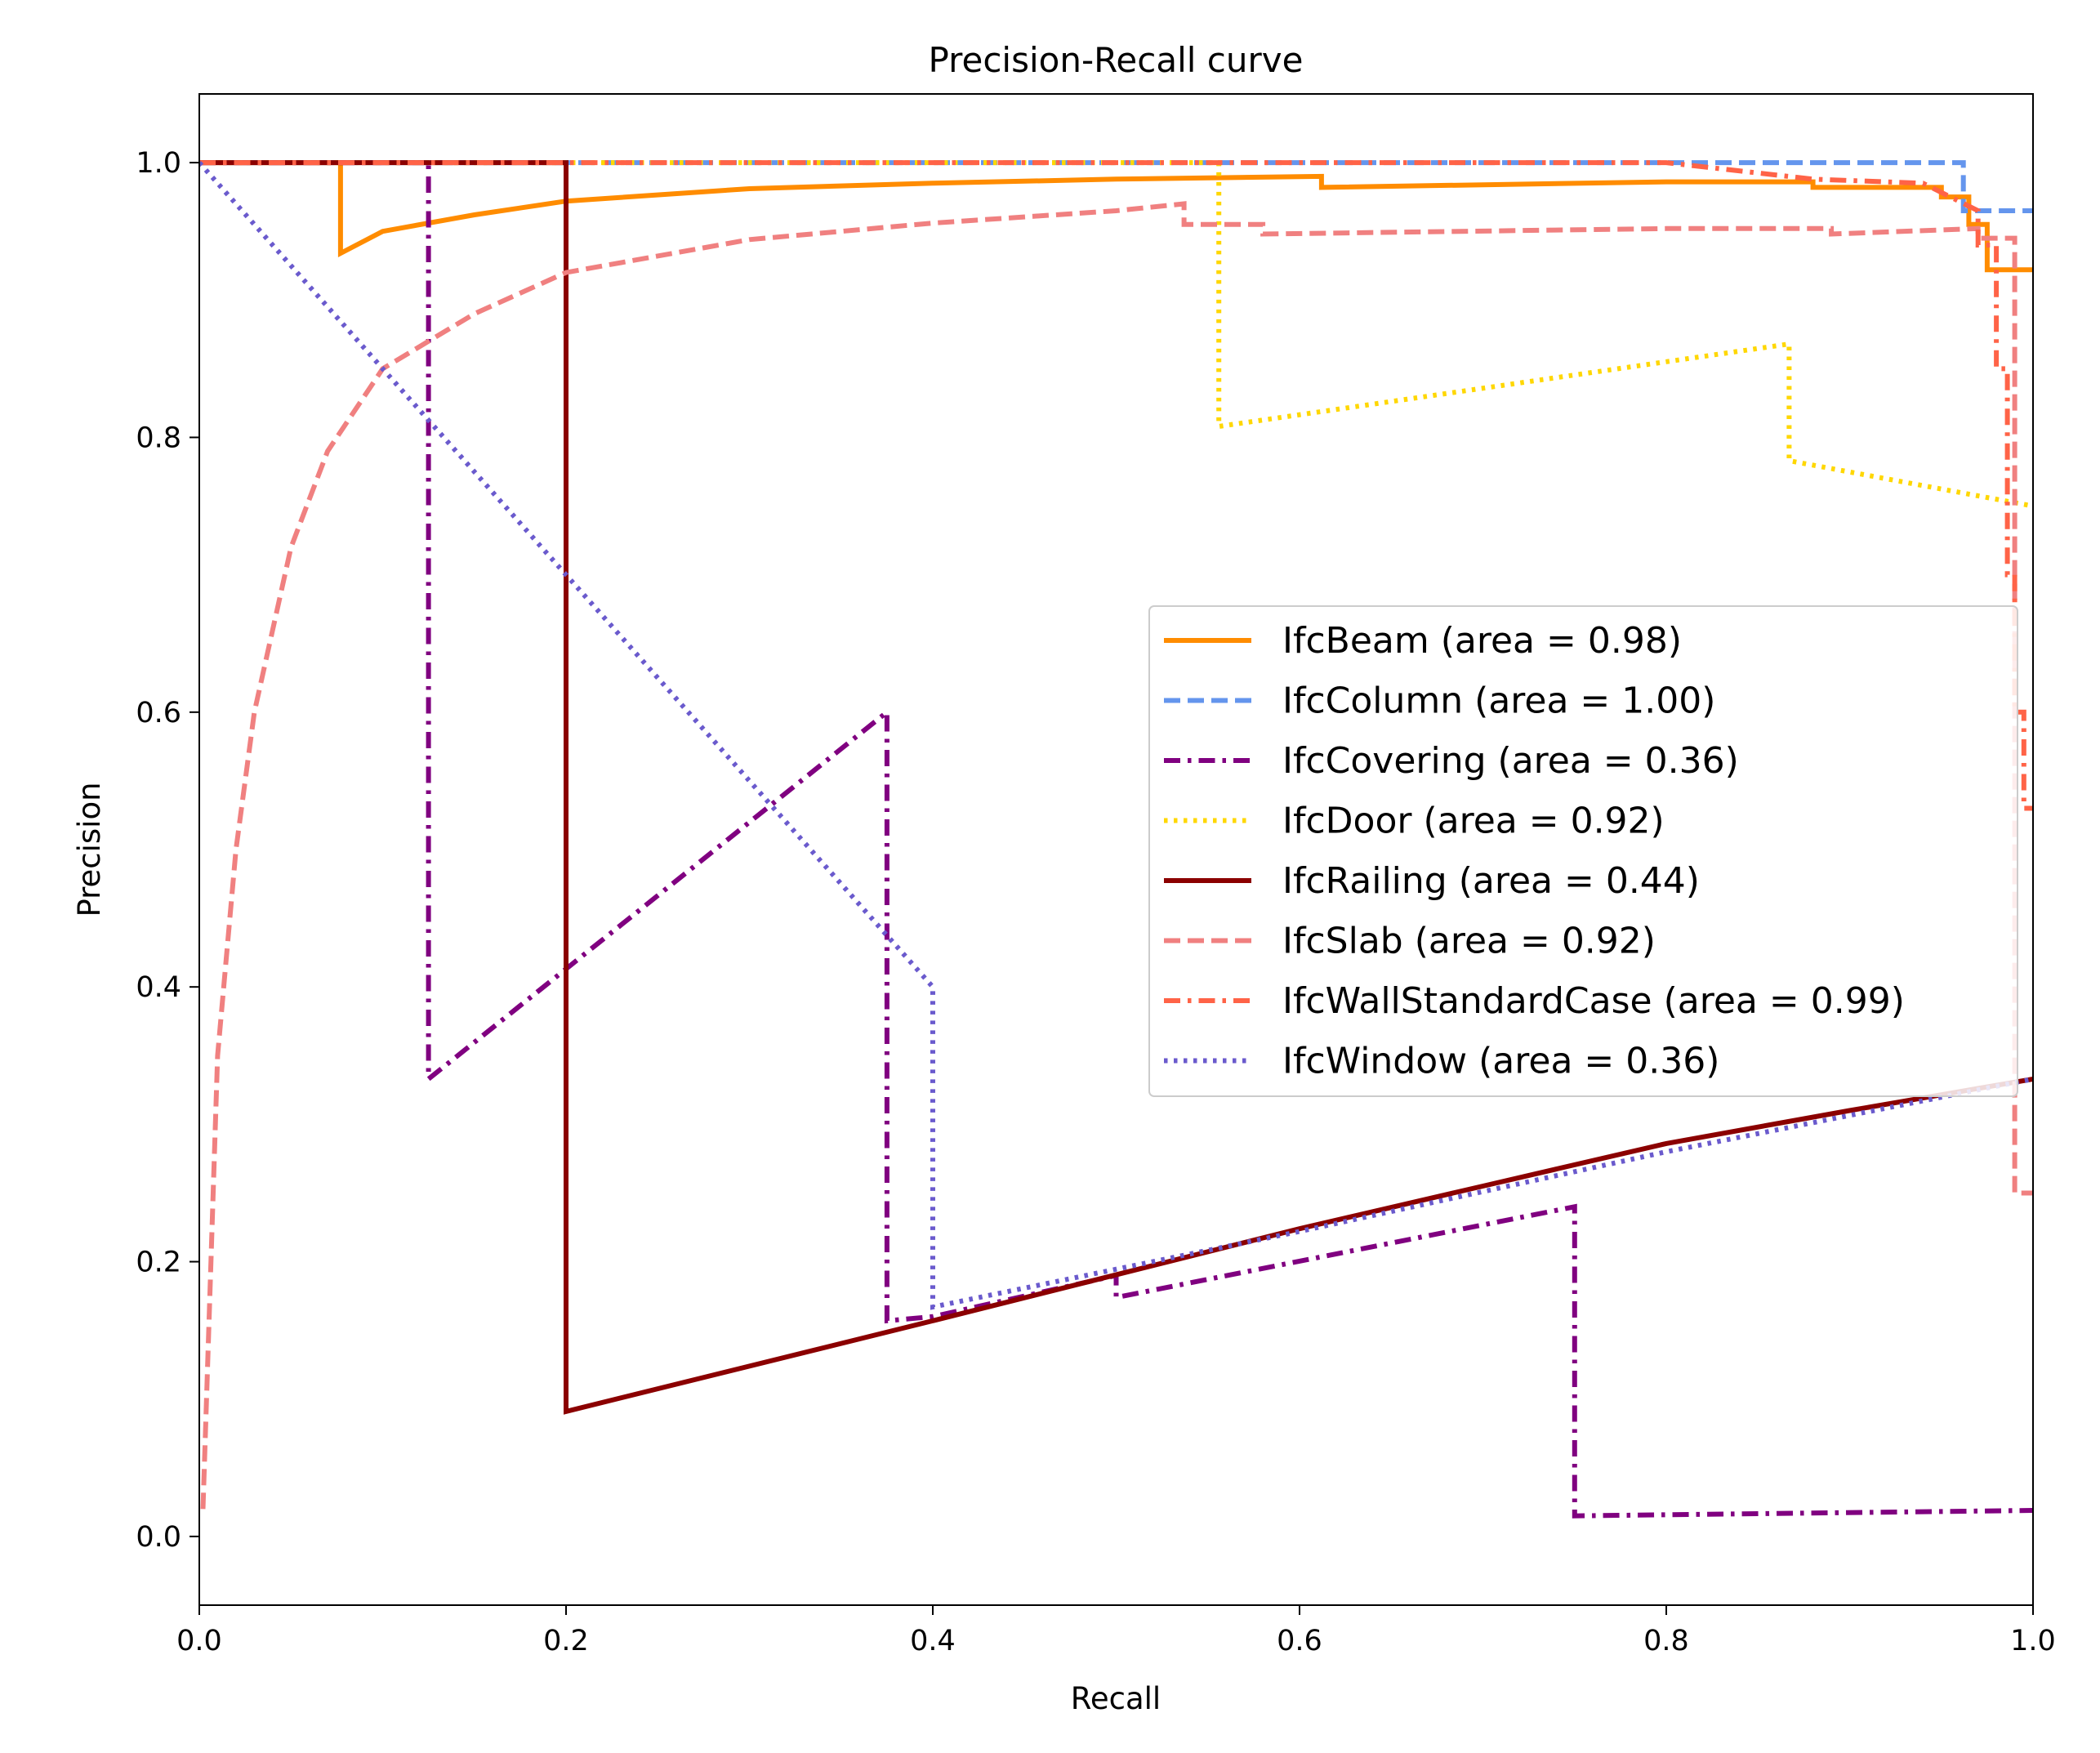  Describe the element at coordinates (158, 1537) in the screenshot. I see `y-tick-label: 0.0` at that location.